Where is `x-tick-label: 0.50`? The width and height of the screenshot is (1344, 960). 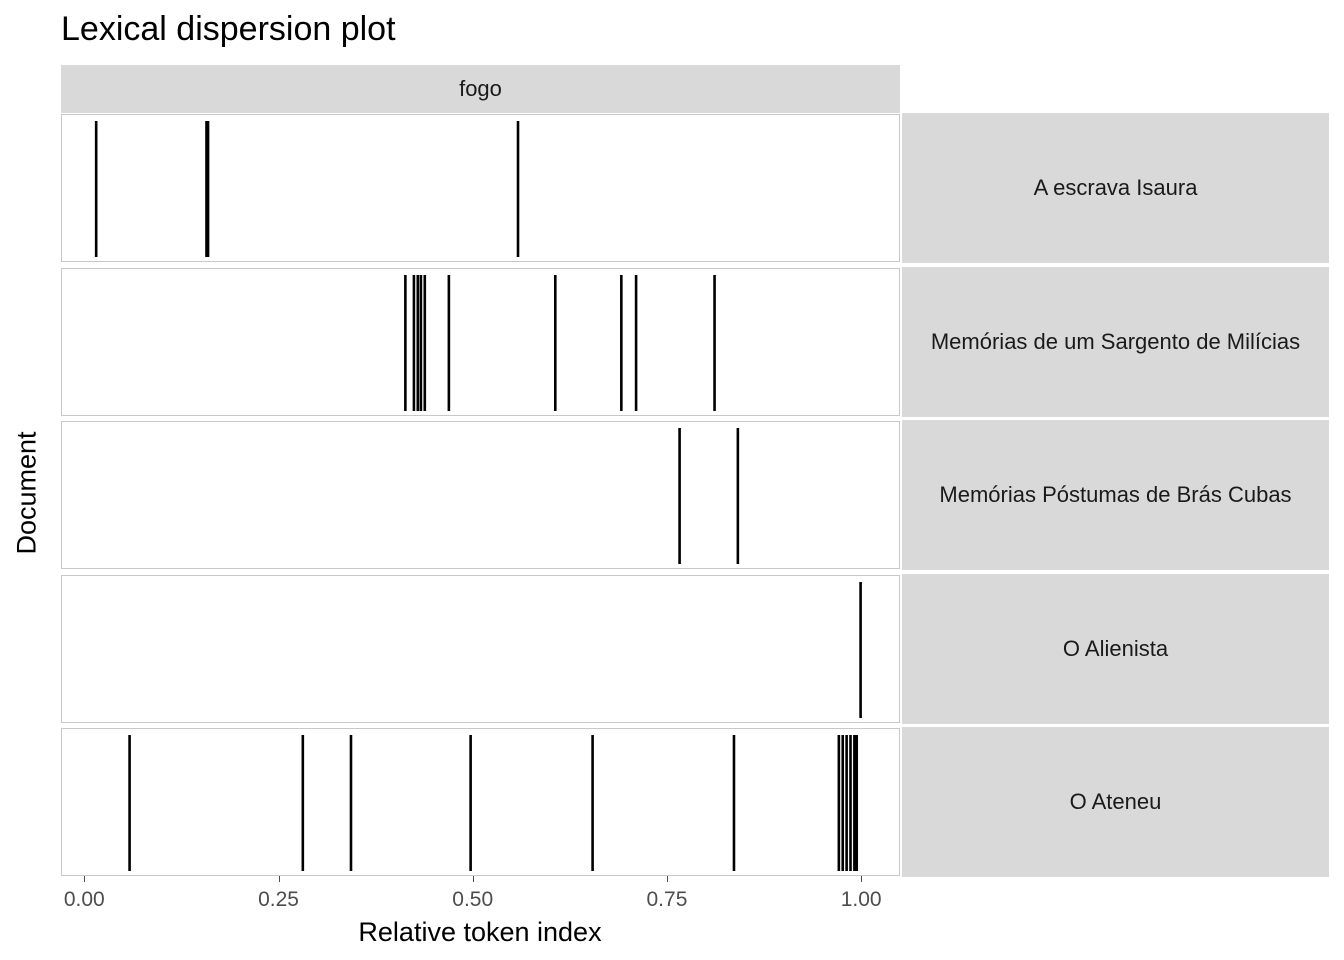
x-tick-label: 0.50 is located at coordinates (473, 899).